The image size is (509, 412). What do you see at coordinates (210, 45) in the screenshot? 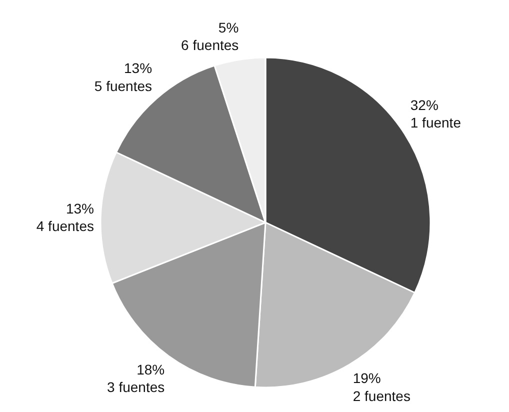
I see `slice-label: 6 fuentes` at bounding box center [210, 45].